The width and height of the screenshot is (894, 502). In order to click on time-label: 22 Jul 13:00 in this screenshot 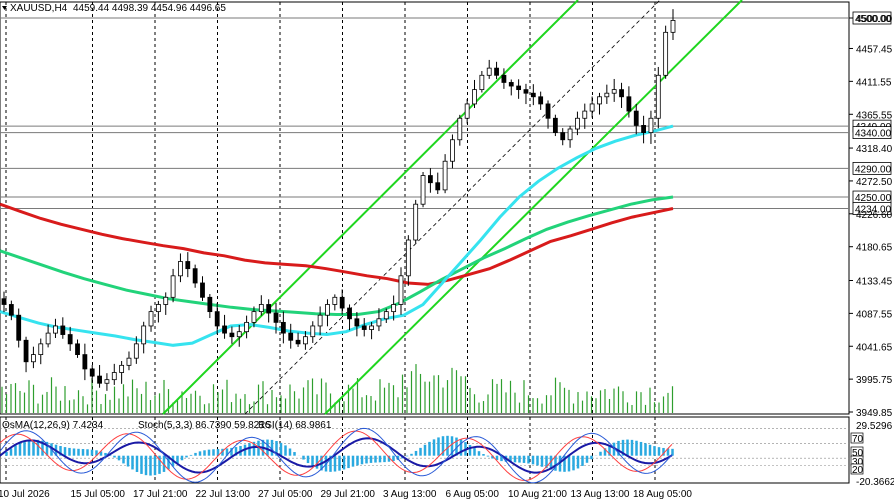, I will do `click(223, 494)`.